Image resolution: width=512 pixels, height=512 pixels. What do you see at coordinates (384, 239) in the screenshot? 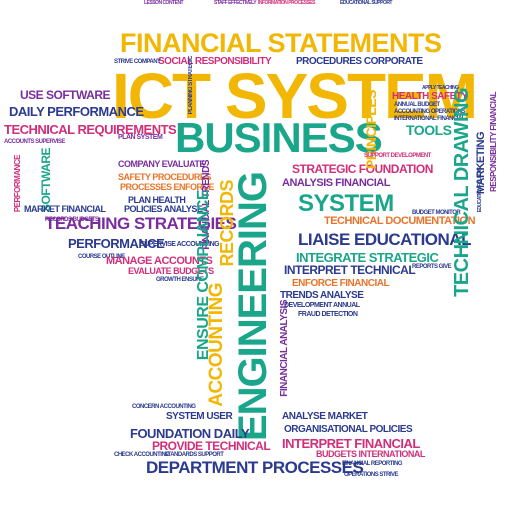
I see `word-liaise-educational: LIAISE EDUCATIONAL` at bounding box center [384, 239].